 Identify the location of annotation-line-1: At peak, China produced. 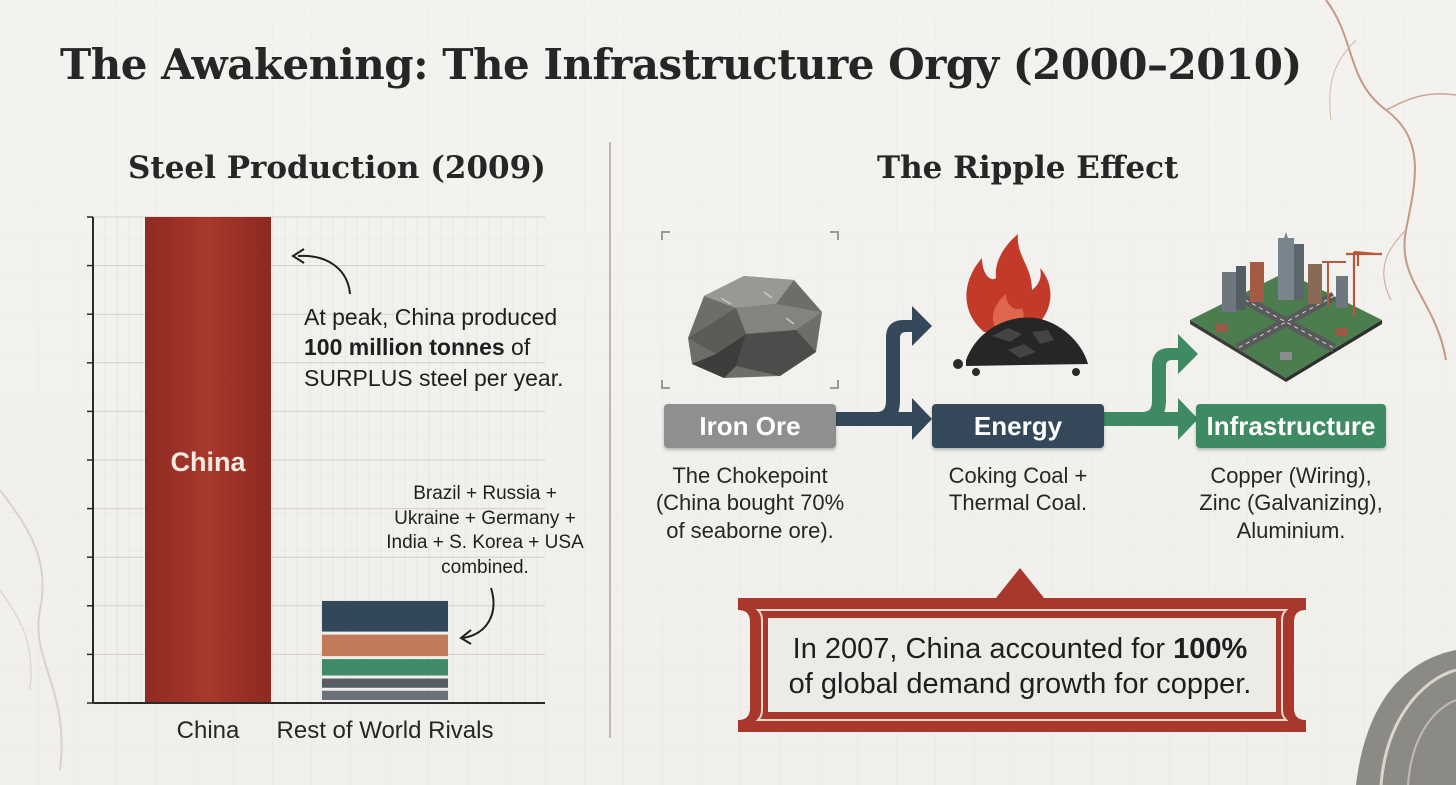
(431, 317).